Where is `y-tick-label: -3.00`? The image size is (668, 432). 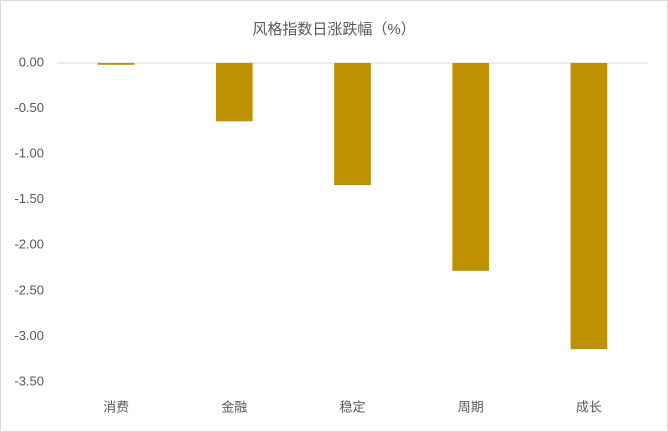 y-tick-label: -3.00 is located at coordinates (29, 335).